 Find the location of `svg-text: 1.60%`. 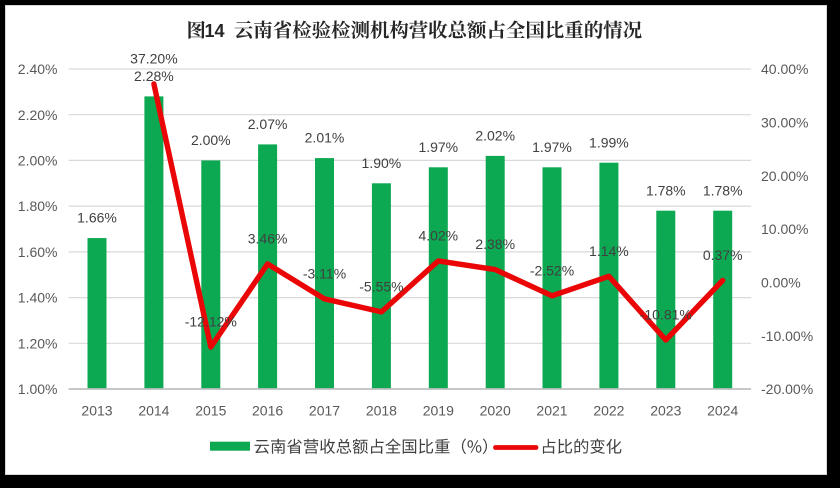

svg-text: 1.60% is located at coordinates (38, 252).